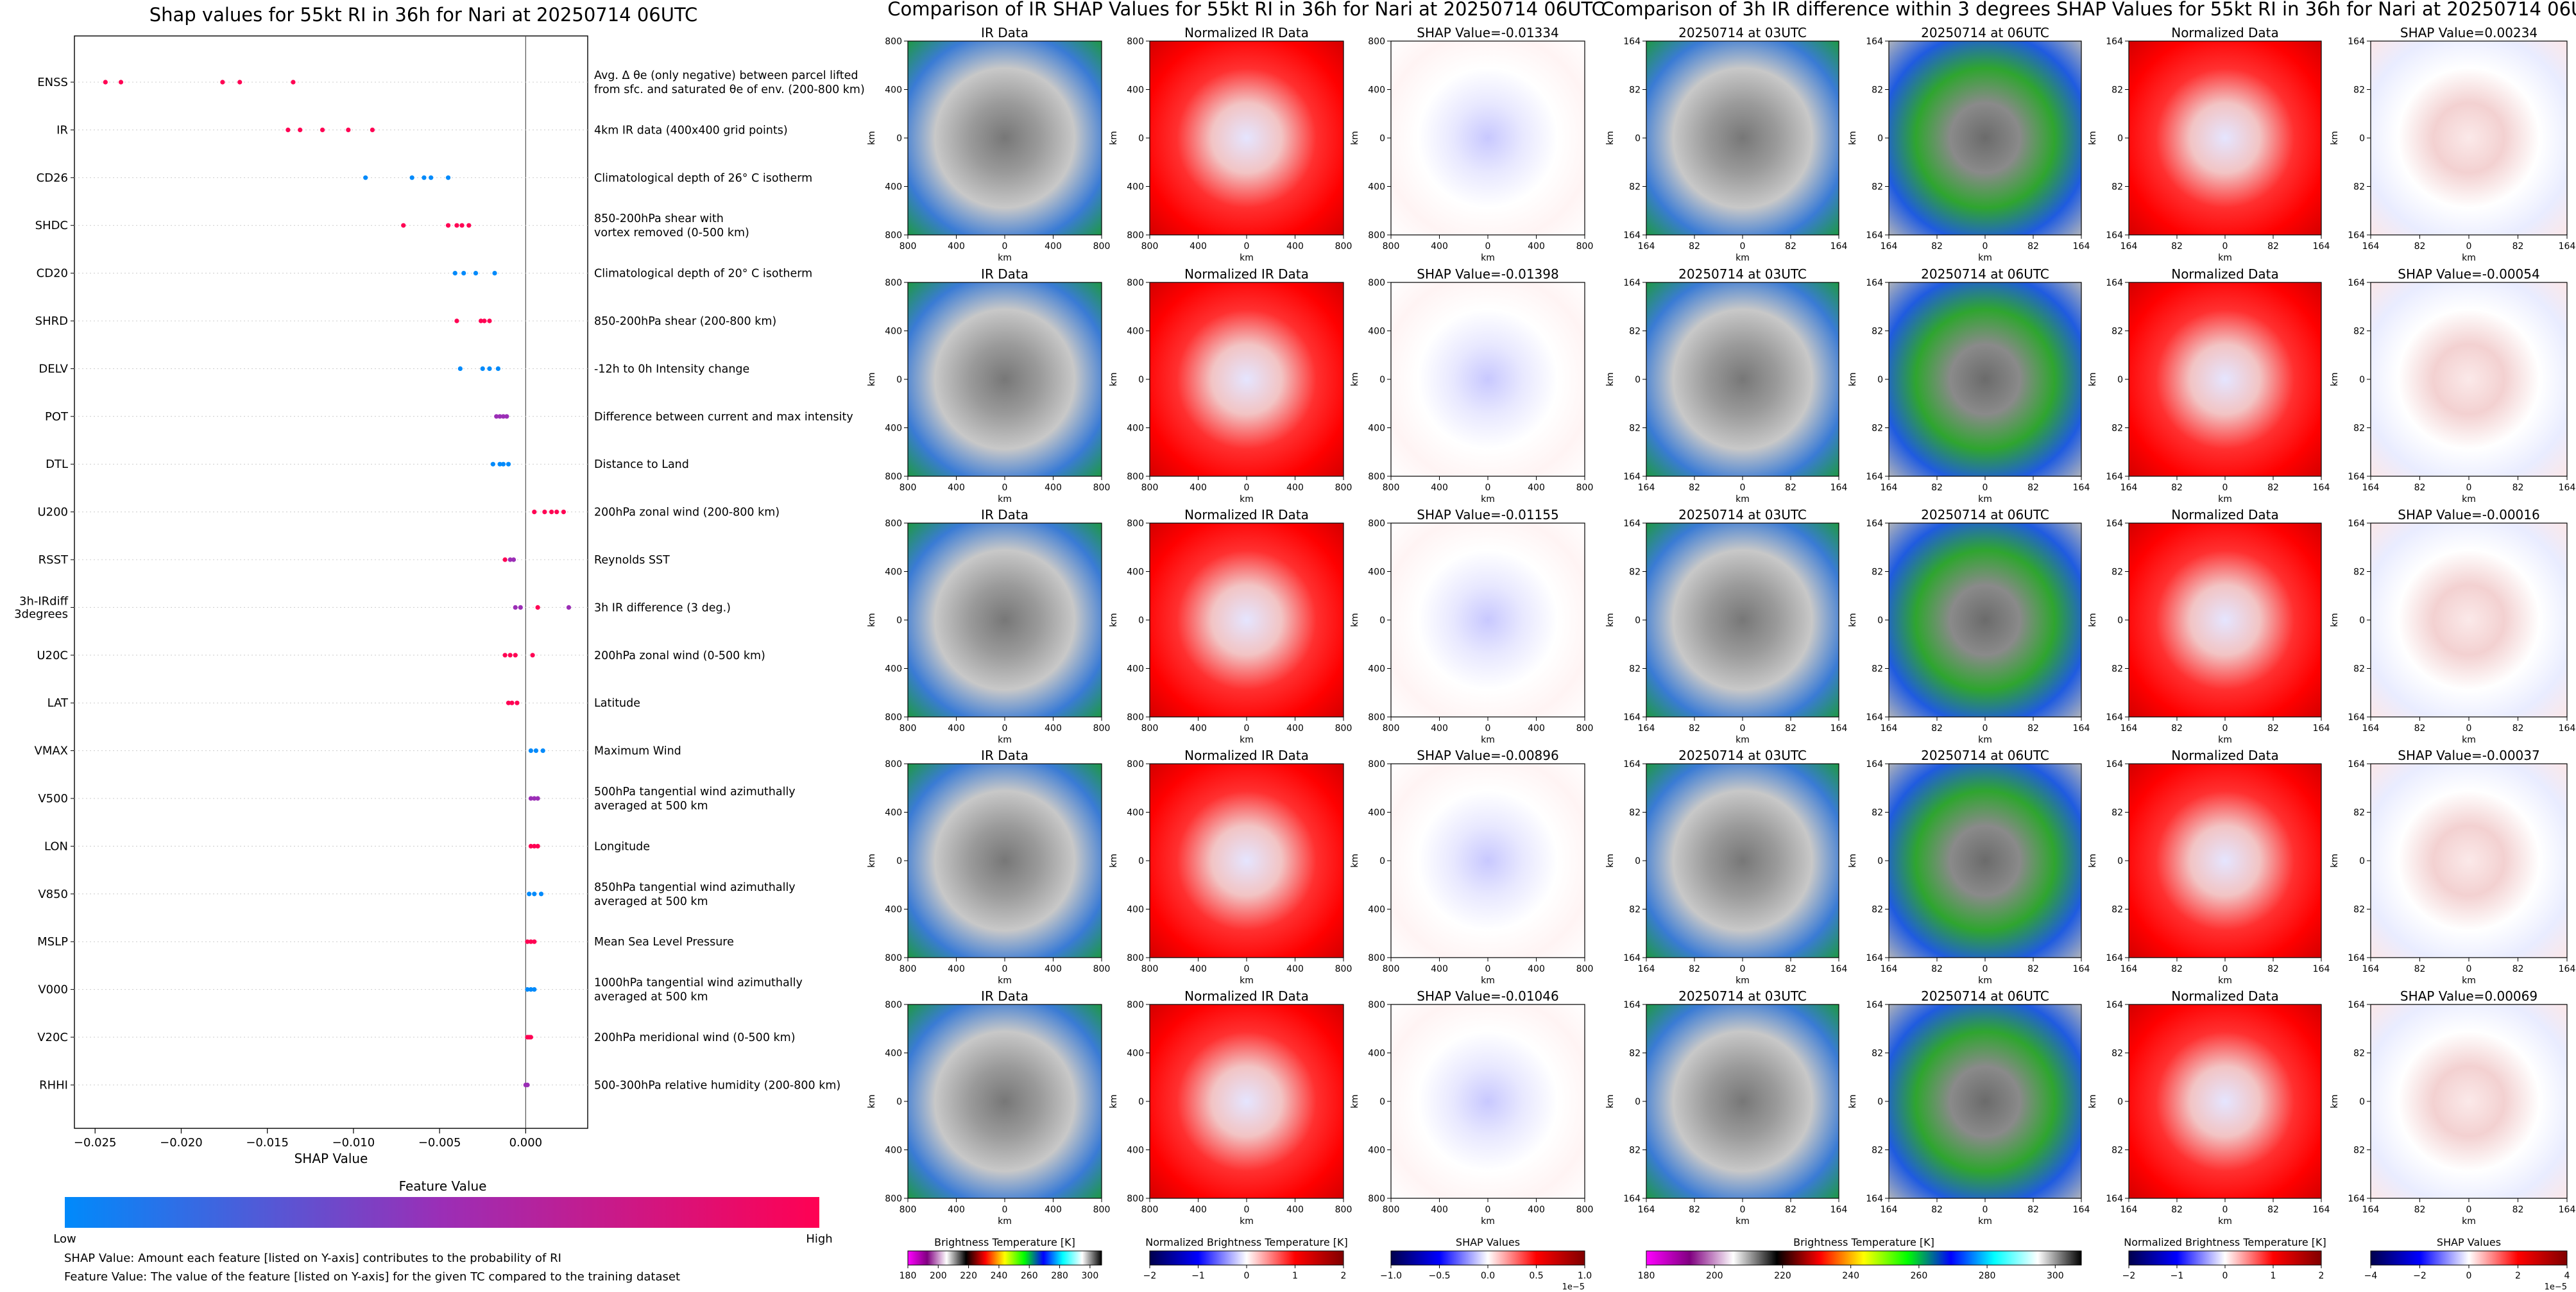 This screenshot has width=2576, height=1292. I want to click on panel-title: Normalized IR Data, so click(1246, 996).